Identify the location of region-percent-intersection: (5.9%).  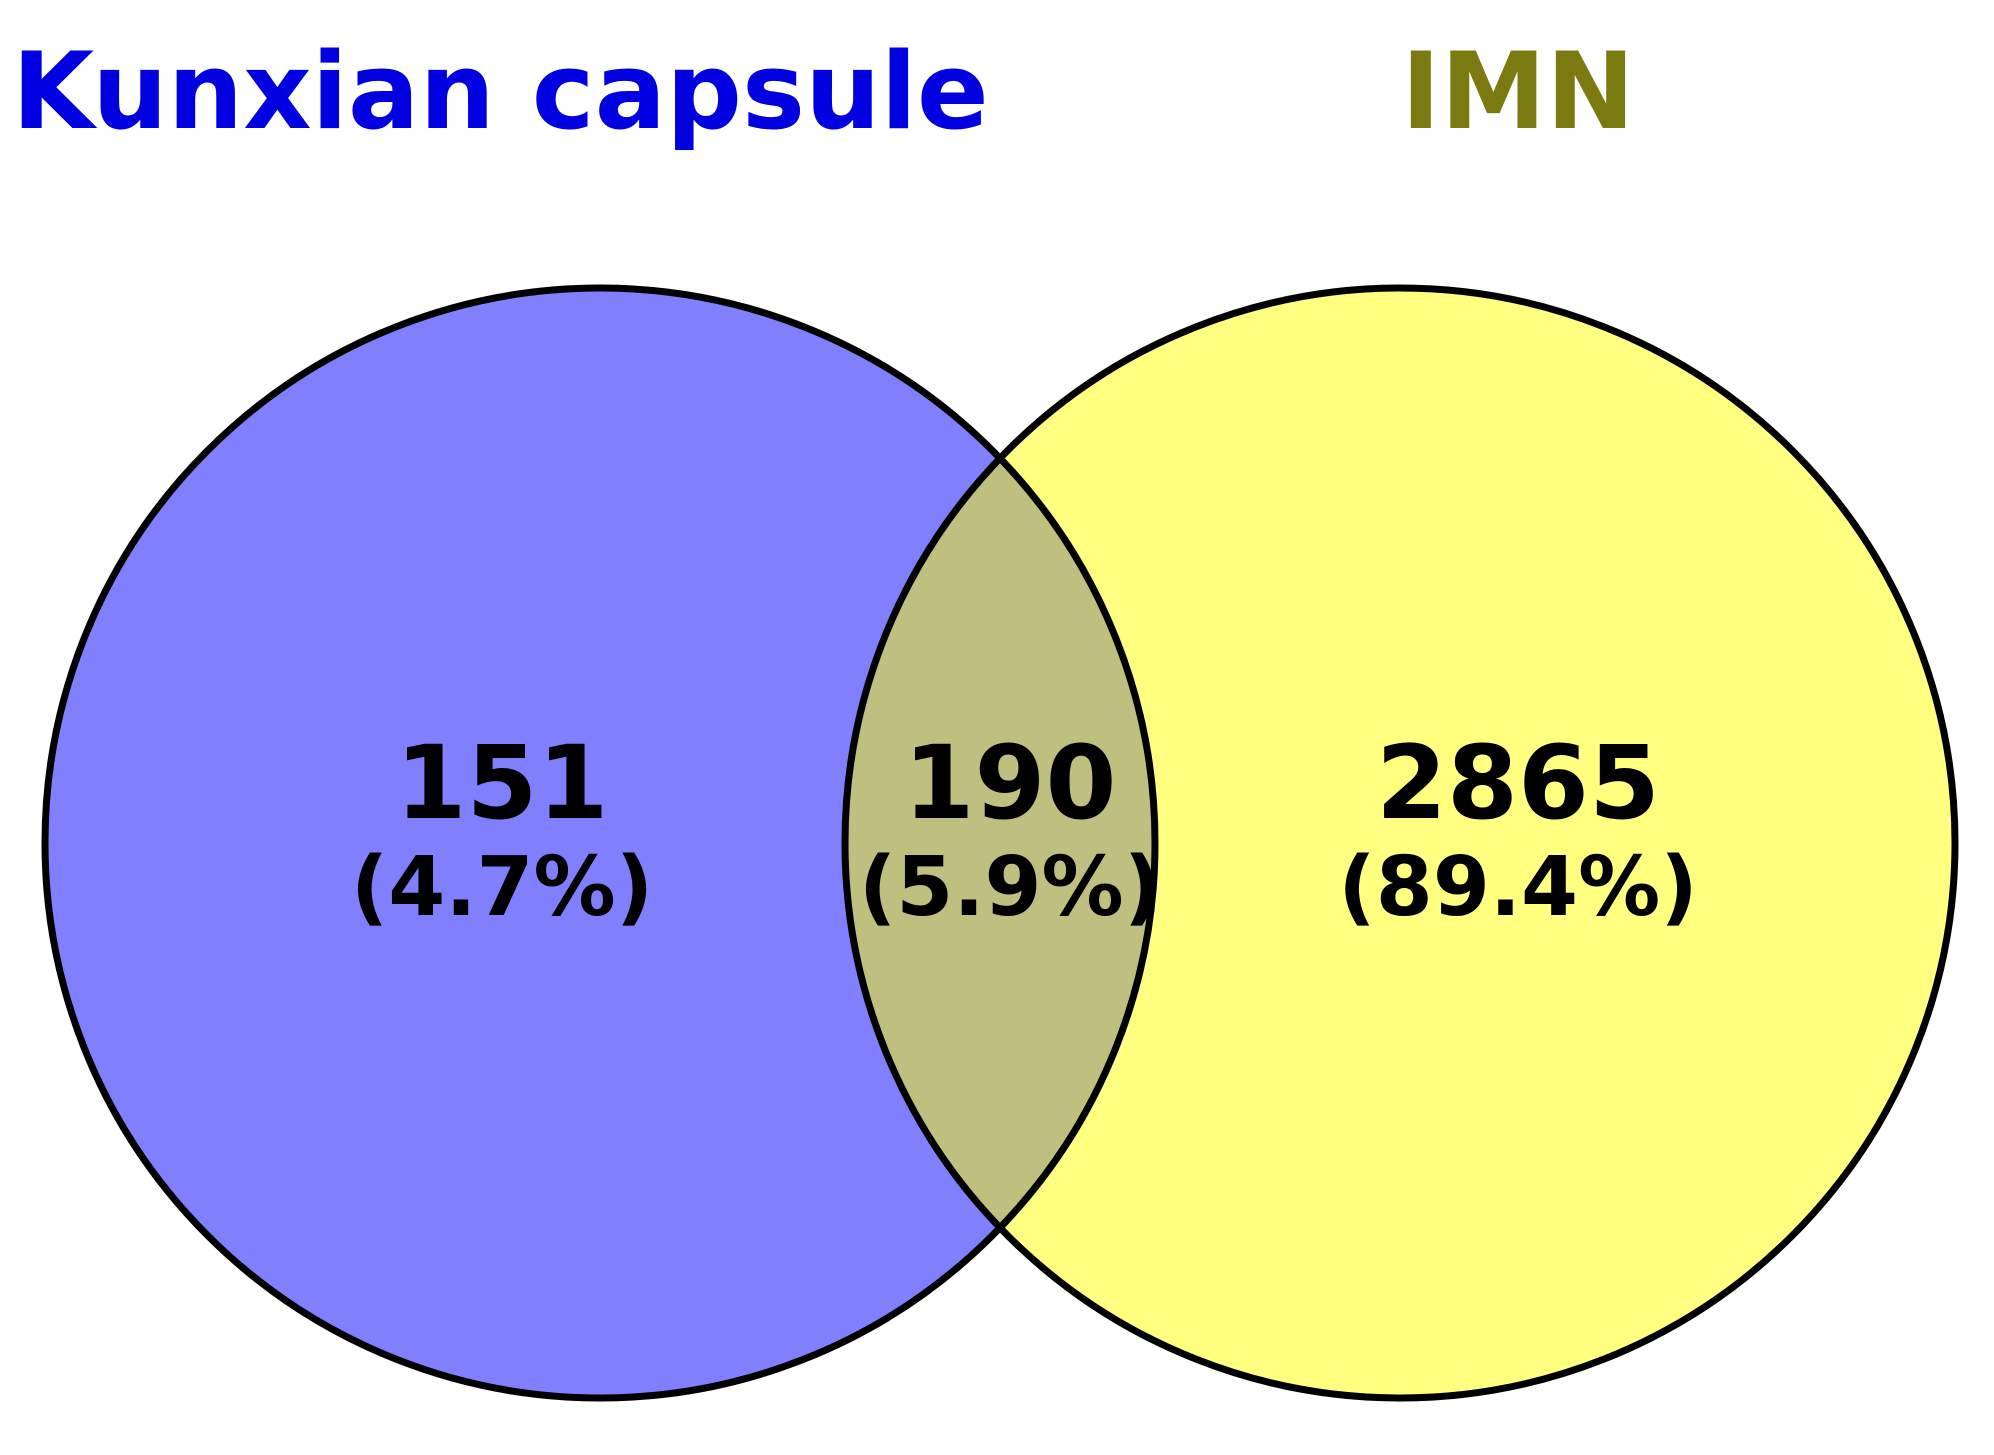
(1010, 887).